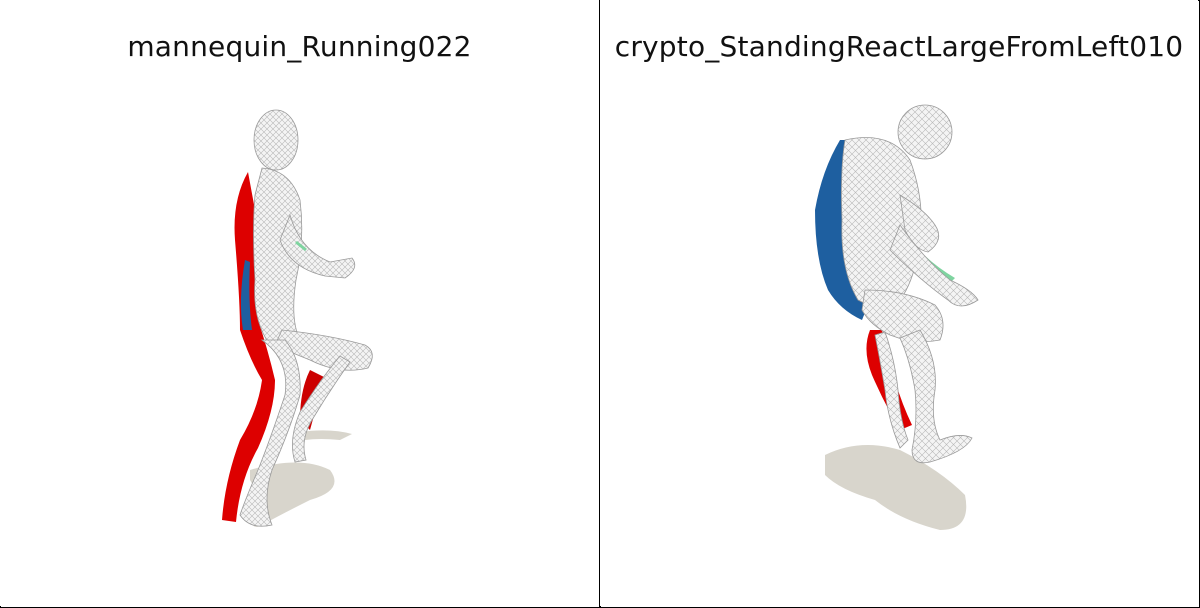 The image size is (1200, 608). What do you see at coordinates (301, 246) in the screenshot?
I see `green-hand-accent` at bounding box center [301, 246].